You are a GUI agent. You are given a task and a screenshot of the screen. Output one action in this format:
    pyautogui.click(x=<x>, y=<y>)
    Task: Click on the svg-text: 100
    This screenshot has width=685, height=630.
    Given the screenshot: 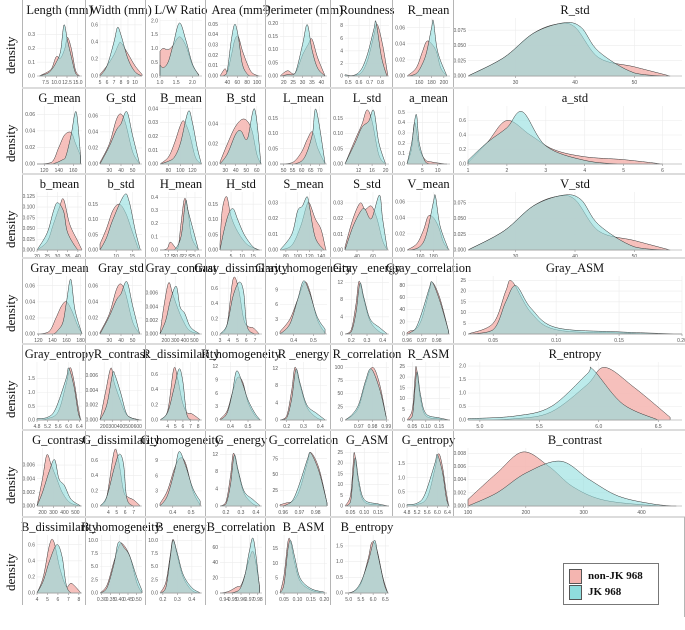 What is the action you would take?
    pyautogui.click(x=180, y=171)
    